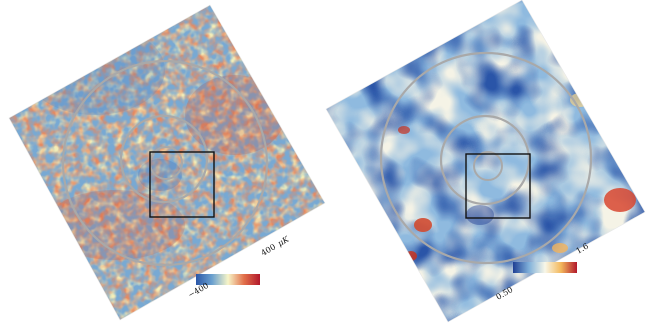 This screenshot has height=326, width=647. I want to click on left-middle-ring, so click(164, 159).